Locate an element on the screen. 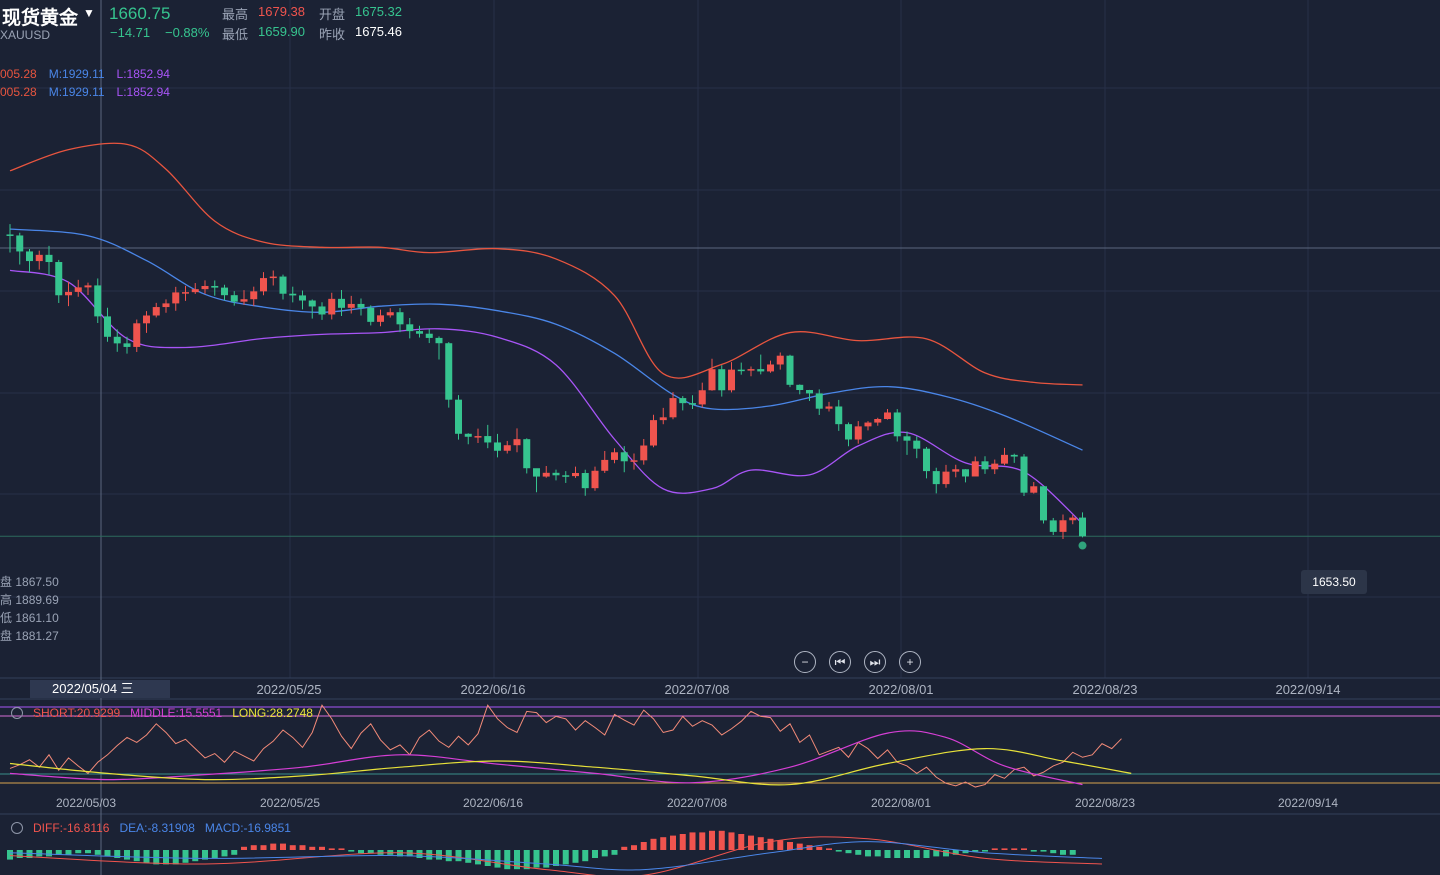  macd-value: MACD:-16.9851 is located at coordinates (247, 828).